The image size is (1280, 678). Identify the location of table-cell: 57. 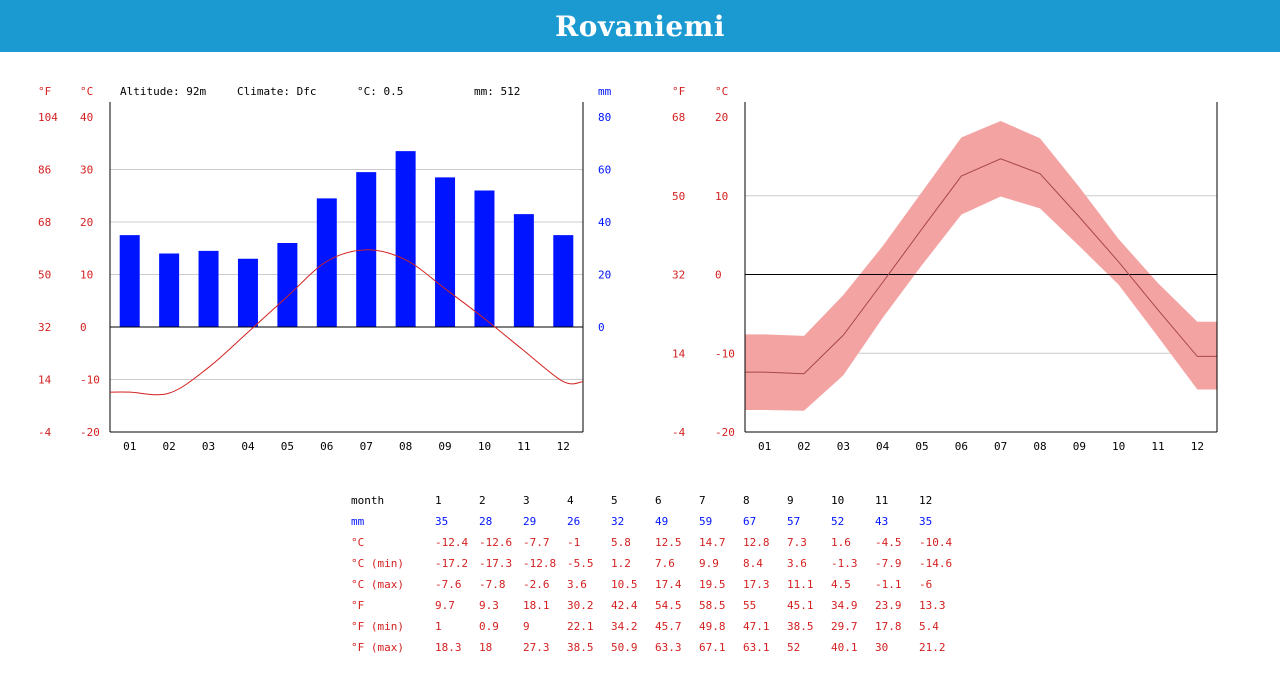
(794, 521).